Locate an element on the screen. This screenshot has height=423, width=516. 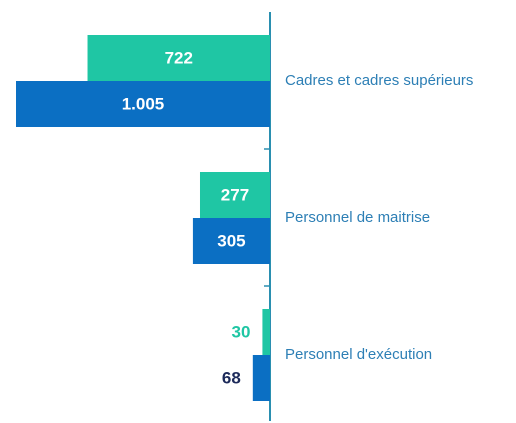
data-label: 68 is located at coordinates (231, 377).